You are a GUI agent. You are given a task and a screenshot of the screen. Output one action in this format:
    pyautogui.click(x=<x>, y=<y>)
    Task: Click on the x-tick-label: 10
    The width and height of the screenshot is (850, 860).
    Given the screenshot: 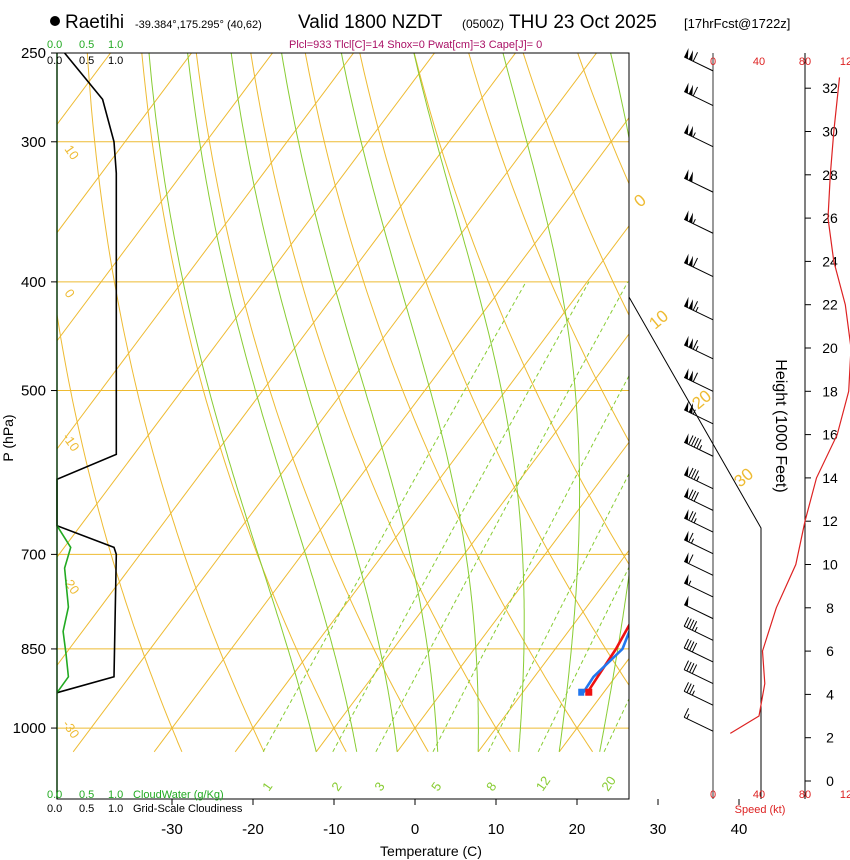 What is the action you would take?
    pyautogui.click(x=496, y=829)
    